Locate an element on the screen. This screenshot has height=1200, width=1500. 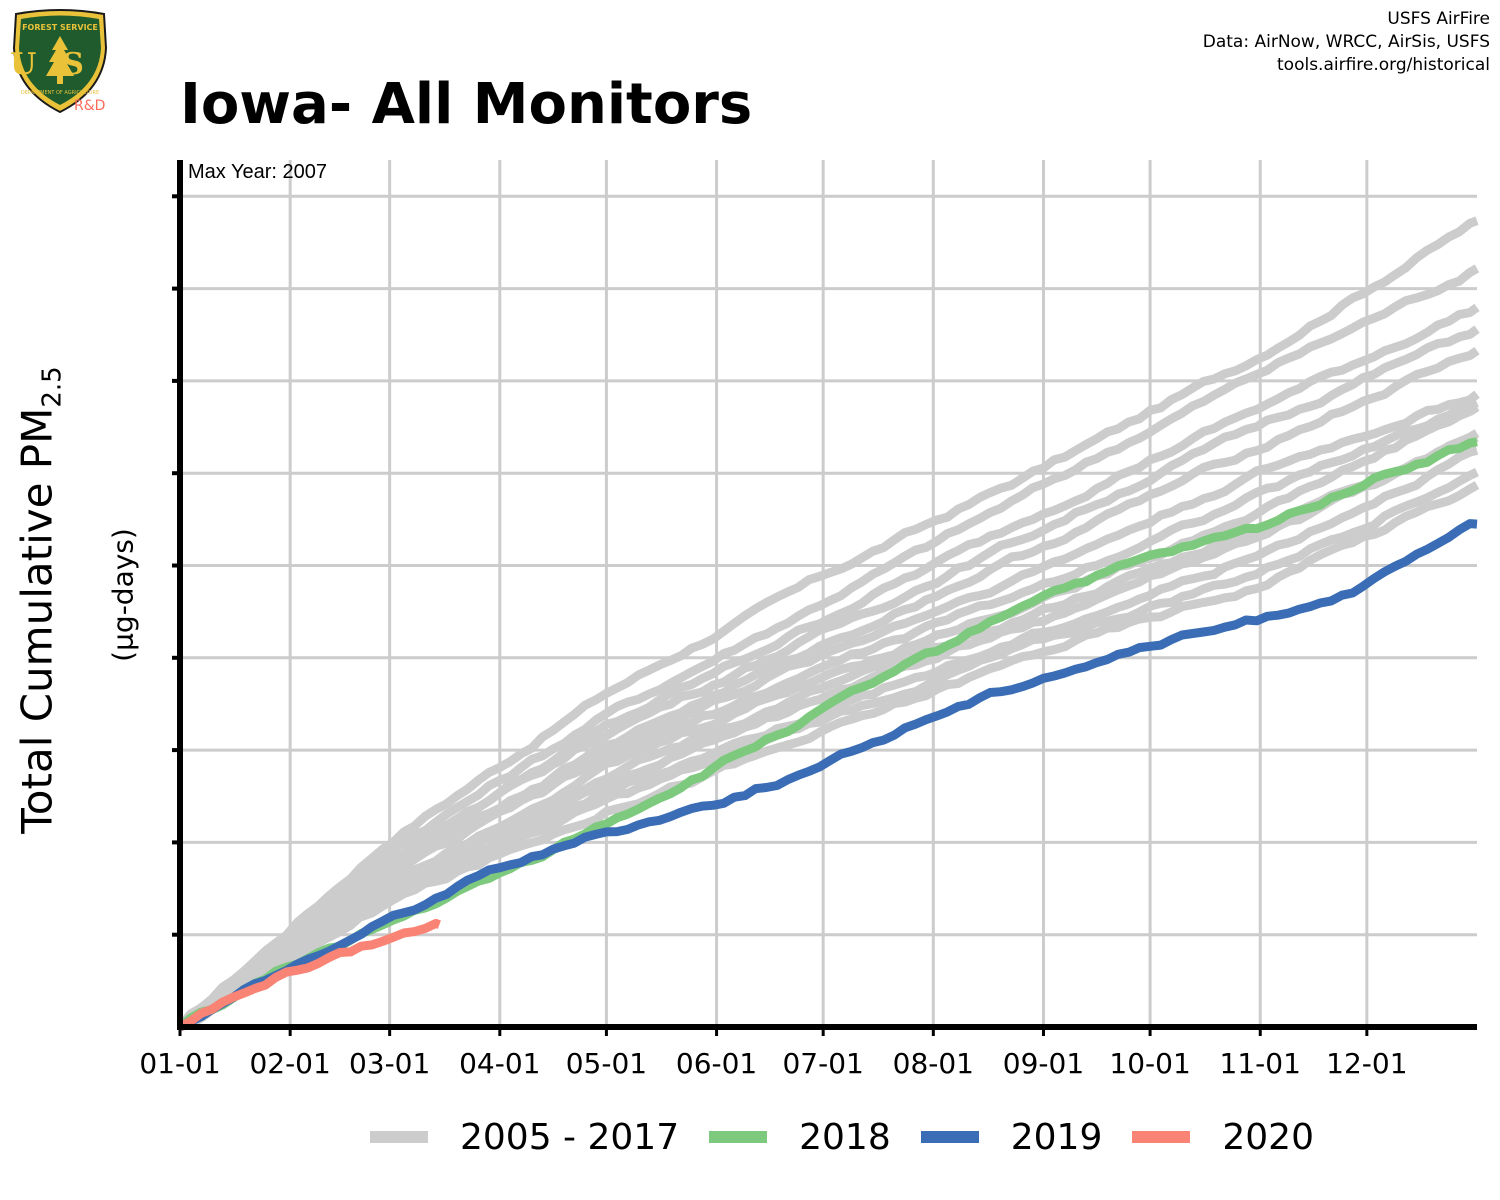
series-line-2020 is located at coordinates (309, 974).